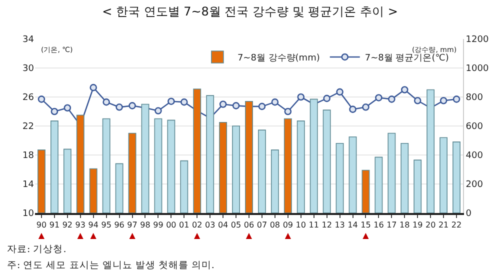  Describe the element at coordinates (41, 230) in the screenshot. I see `x-tick-label: 90 ▲` at that location.